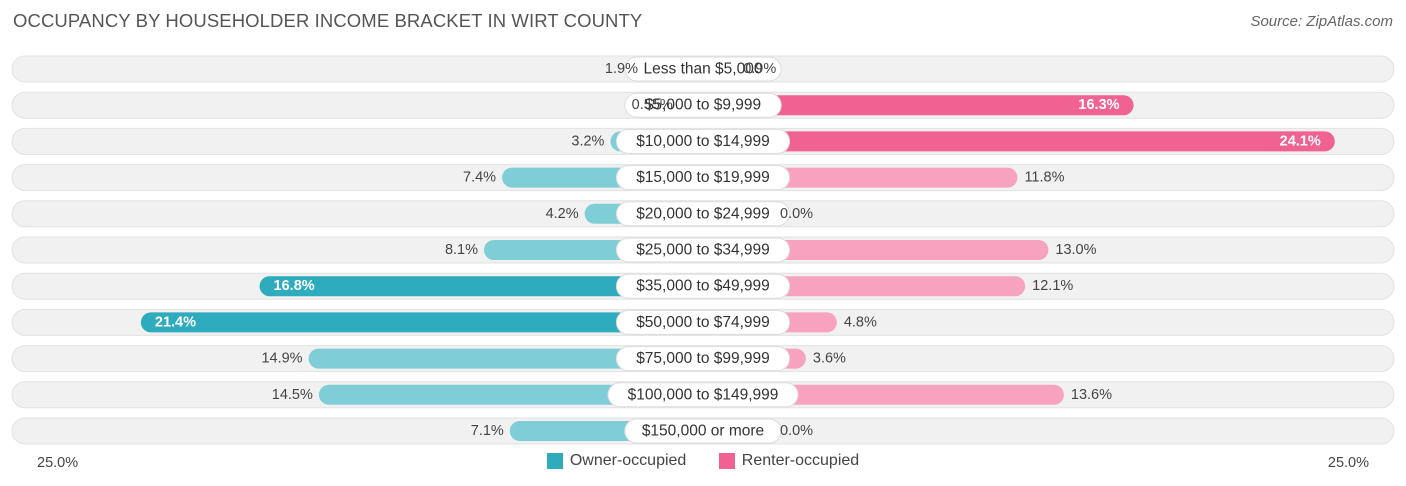 The width and height of the screenshot is (1406, 486). What do you see at coordinates (621, 69) in the screenshot?
I see `owner-value-label: 1.9%` at bounding box center [621, 69].